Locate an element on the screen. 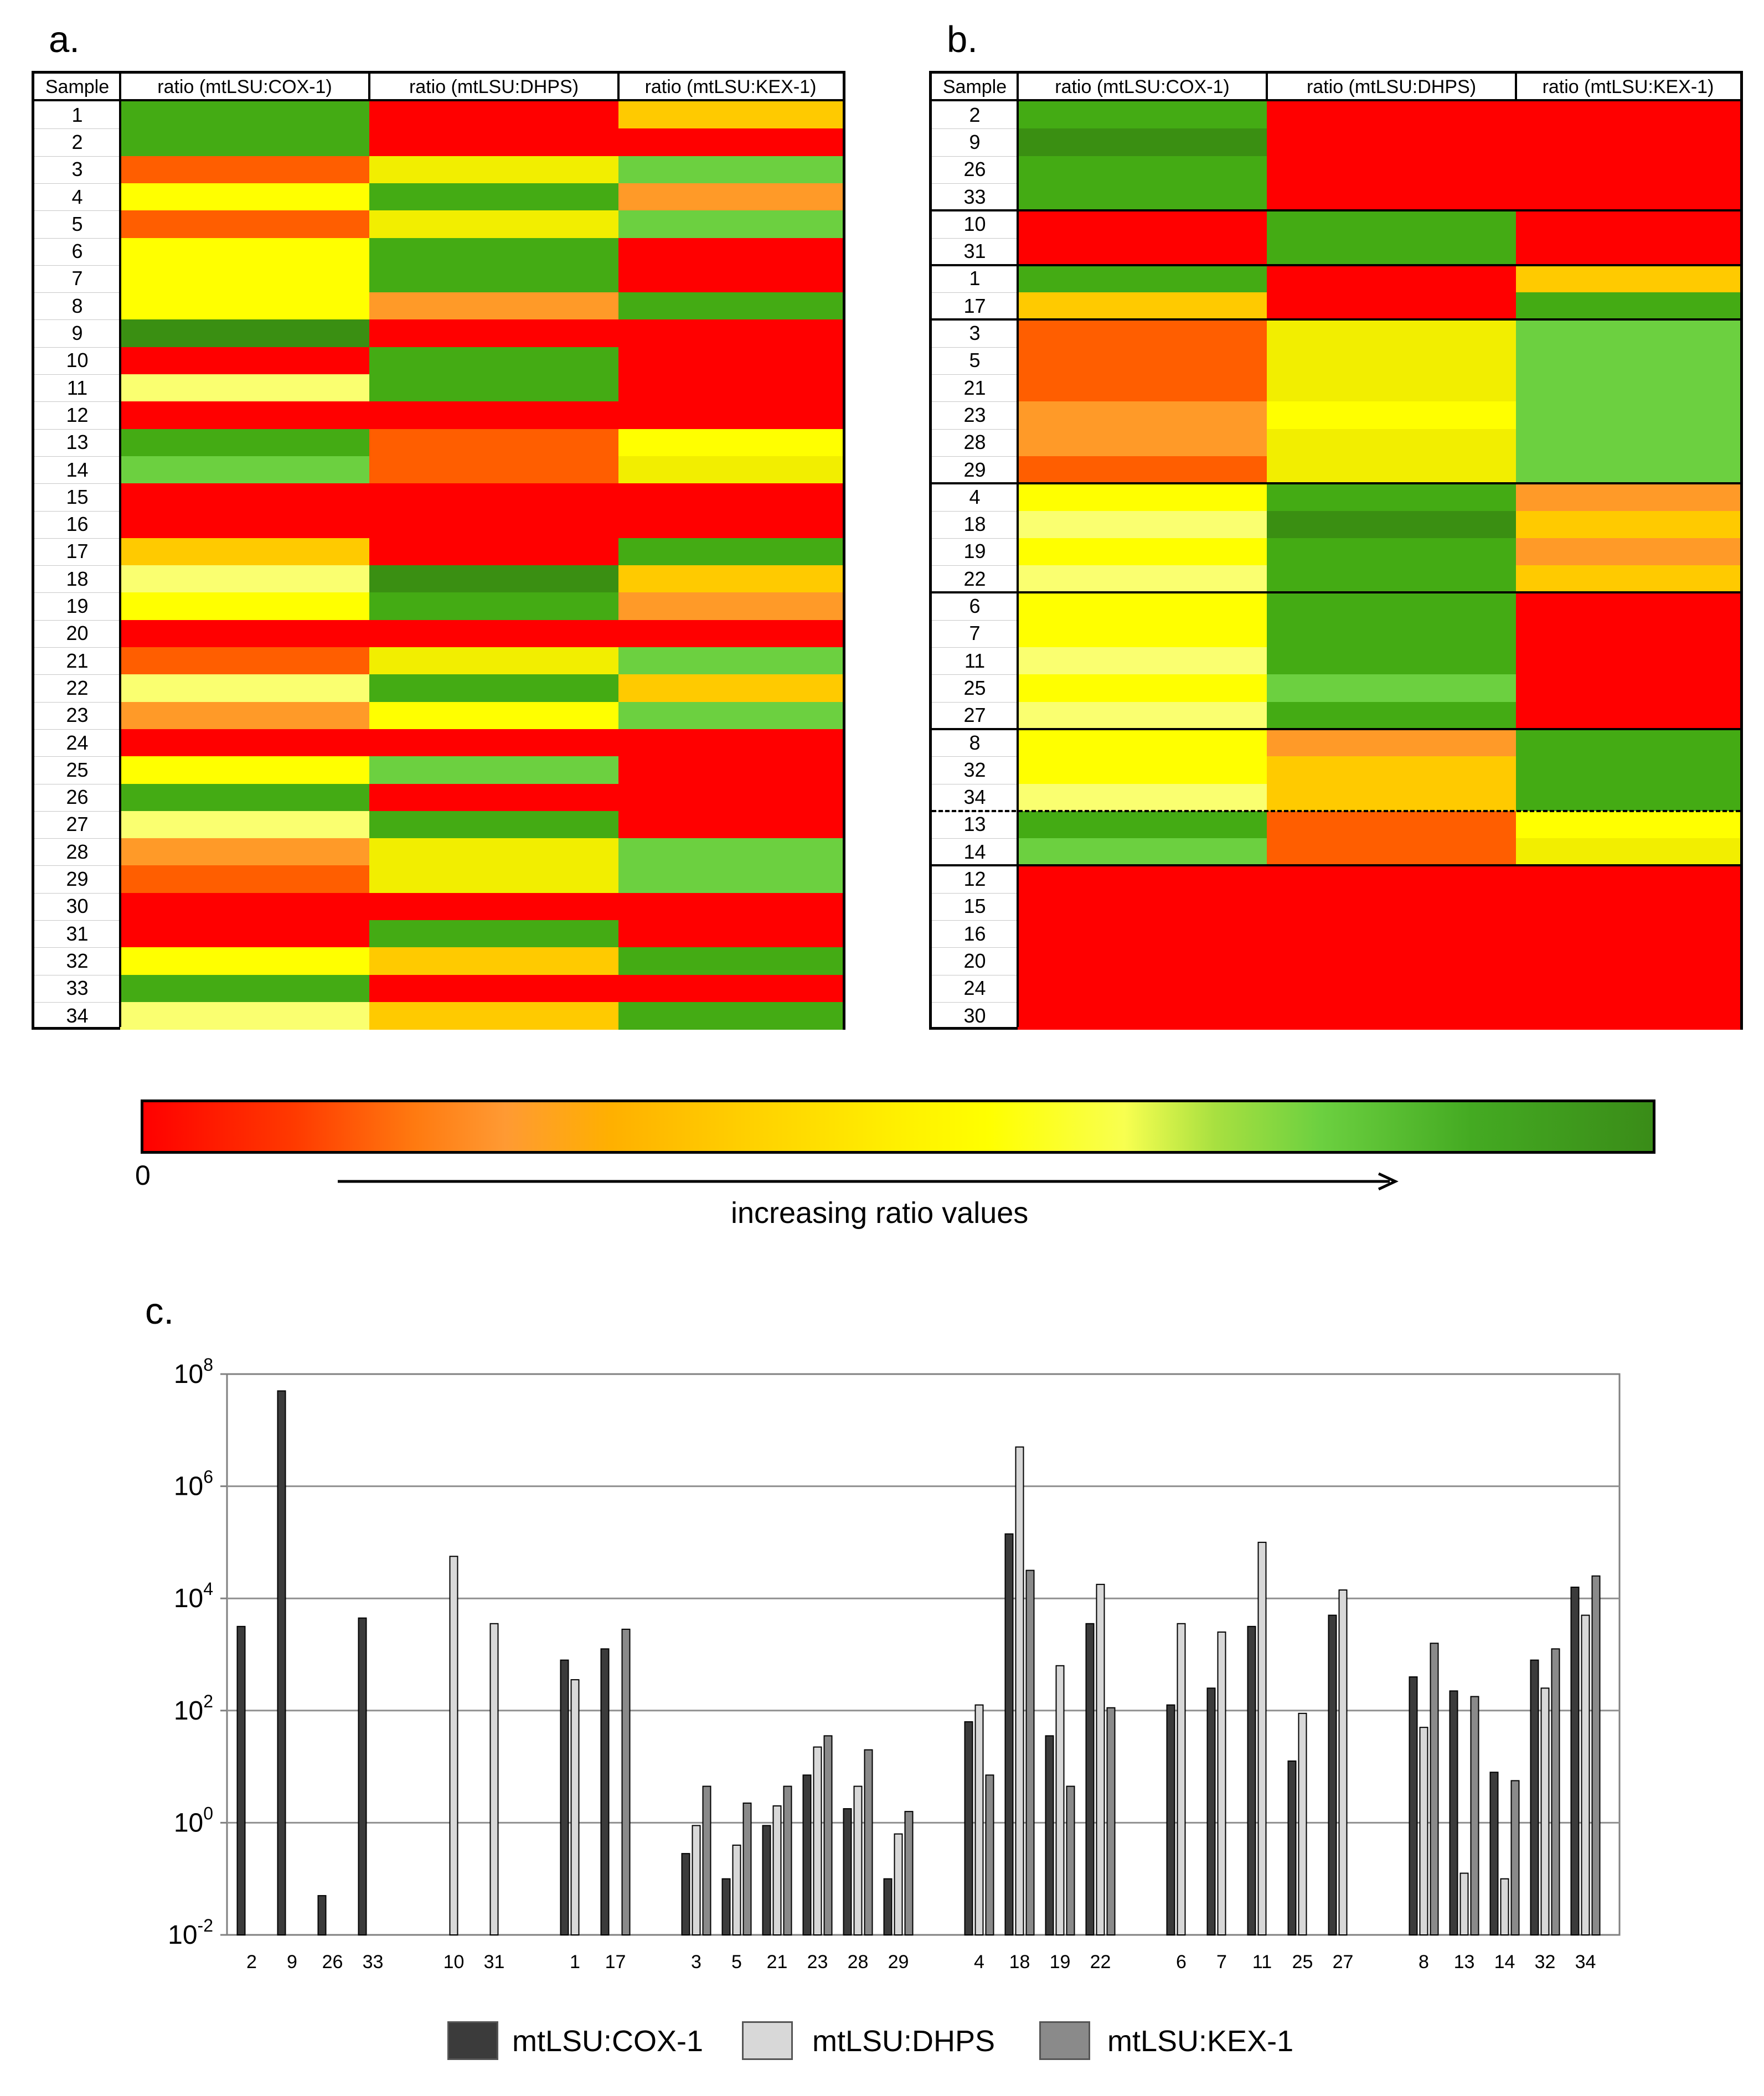  scale-zero-label: 0 is located at coordinates (143, 1175).